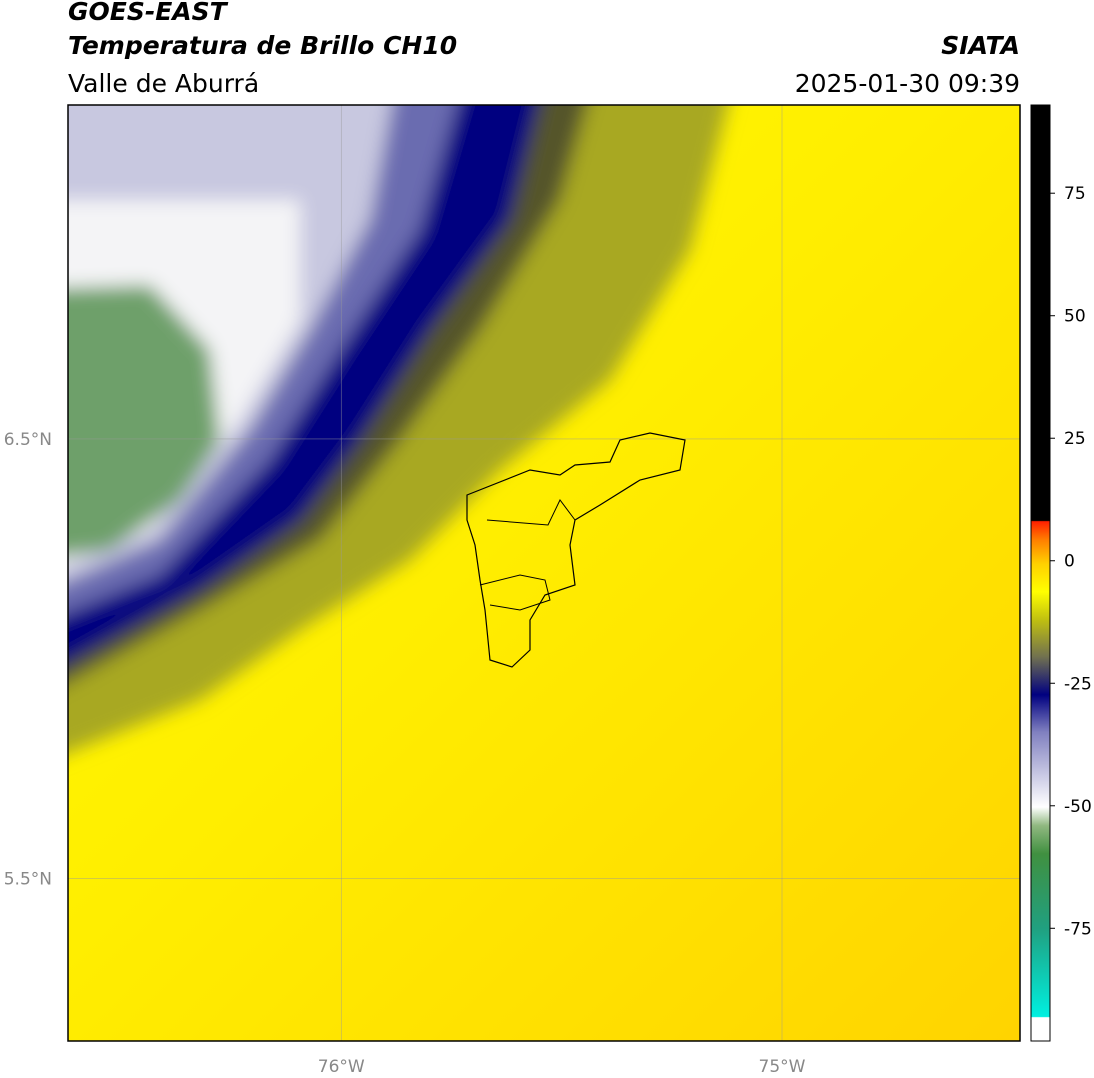 The height and width of the screenshot is (1078, 1094). What do you see at coordinates (907, 83) in the screenshot?
I see `timestamp: 2025-01-30 09:39` at bounding box center [907, 83].